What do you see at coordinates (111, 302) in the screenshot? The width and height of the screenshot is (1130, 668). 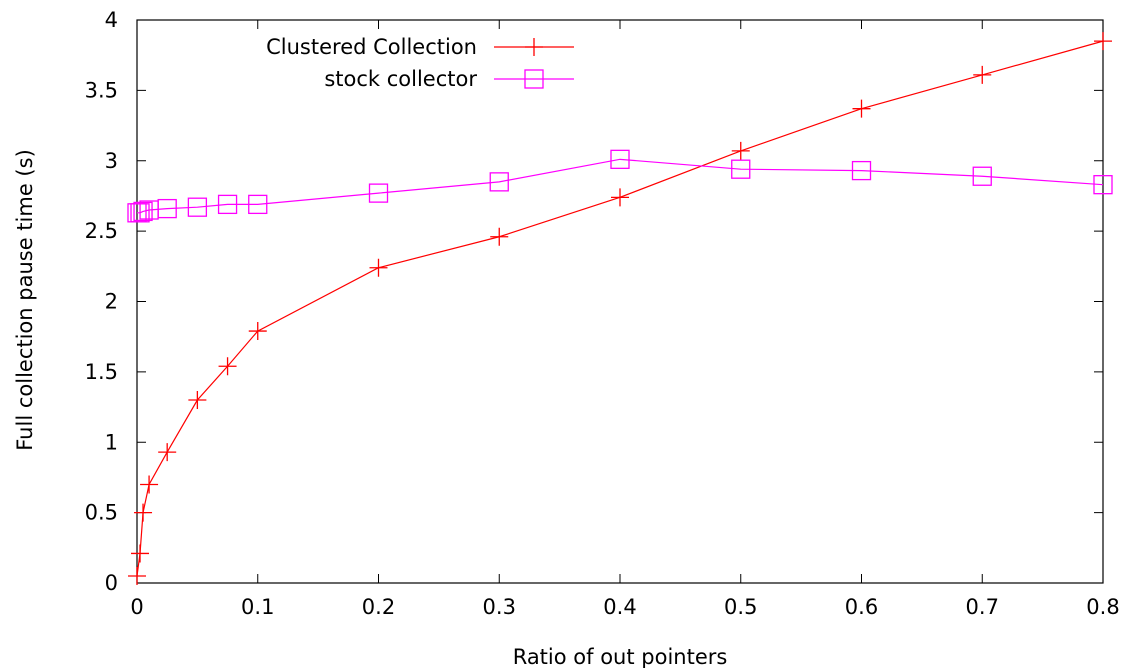 I see `y-tick-label: 2` at bounding box center [111, 302].